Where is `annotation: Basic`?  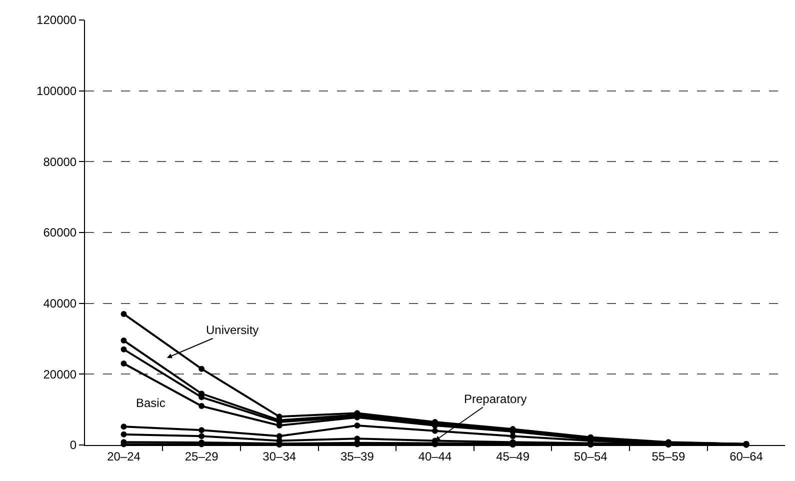 annotation: Basic is located at coordinates (151, 403).